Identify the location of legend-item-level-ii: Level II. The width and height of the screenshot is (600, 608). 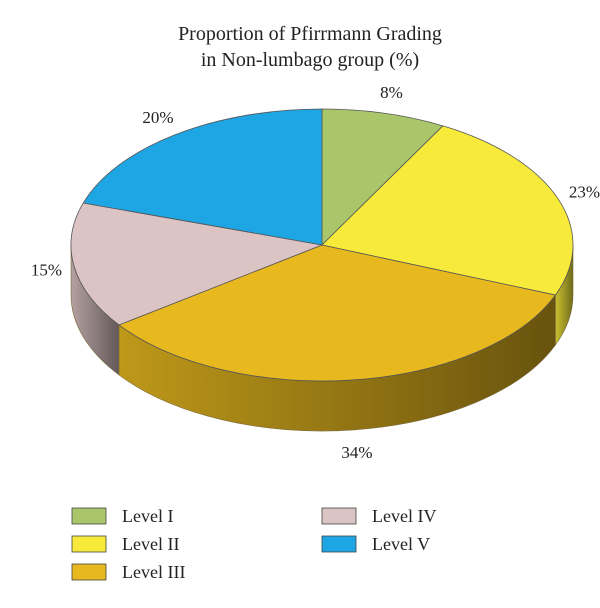
(125, 544).